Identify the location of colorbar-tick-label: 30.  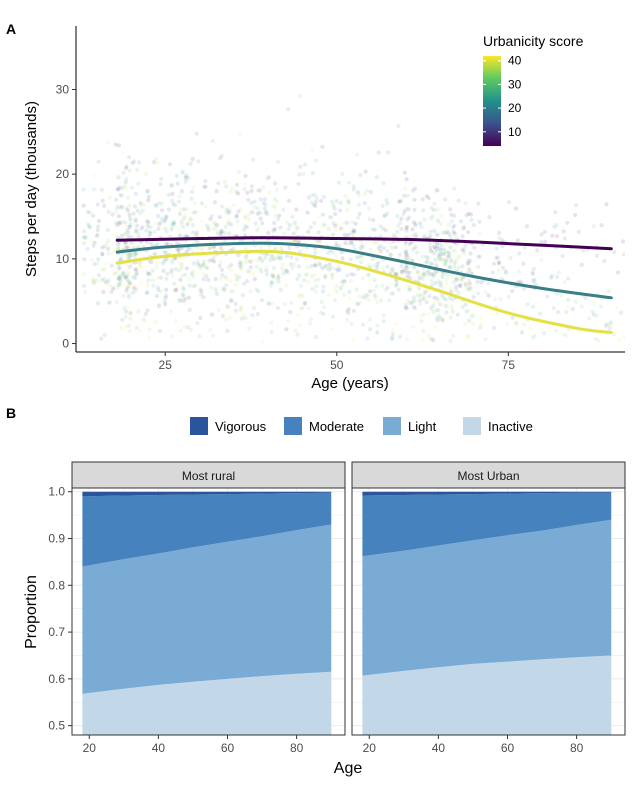
(515, 84).